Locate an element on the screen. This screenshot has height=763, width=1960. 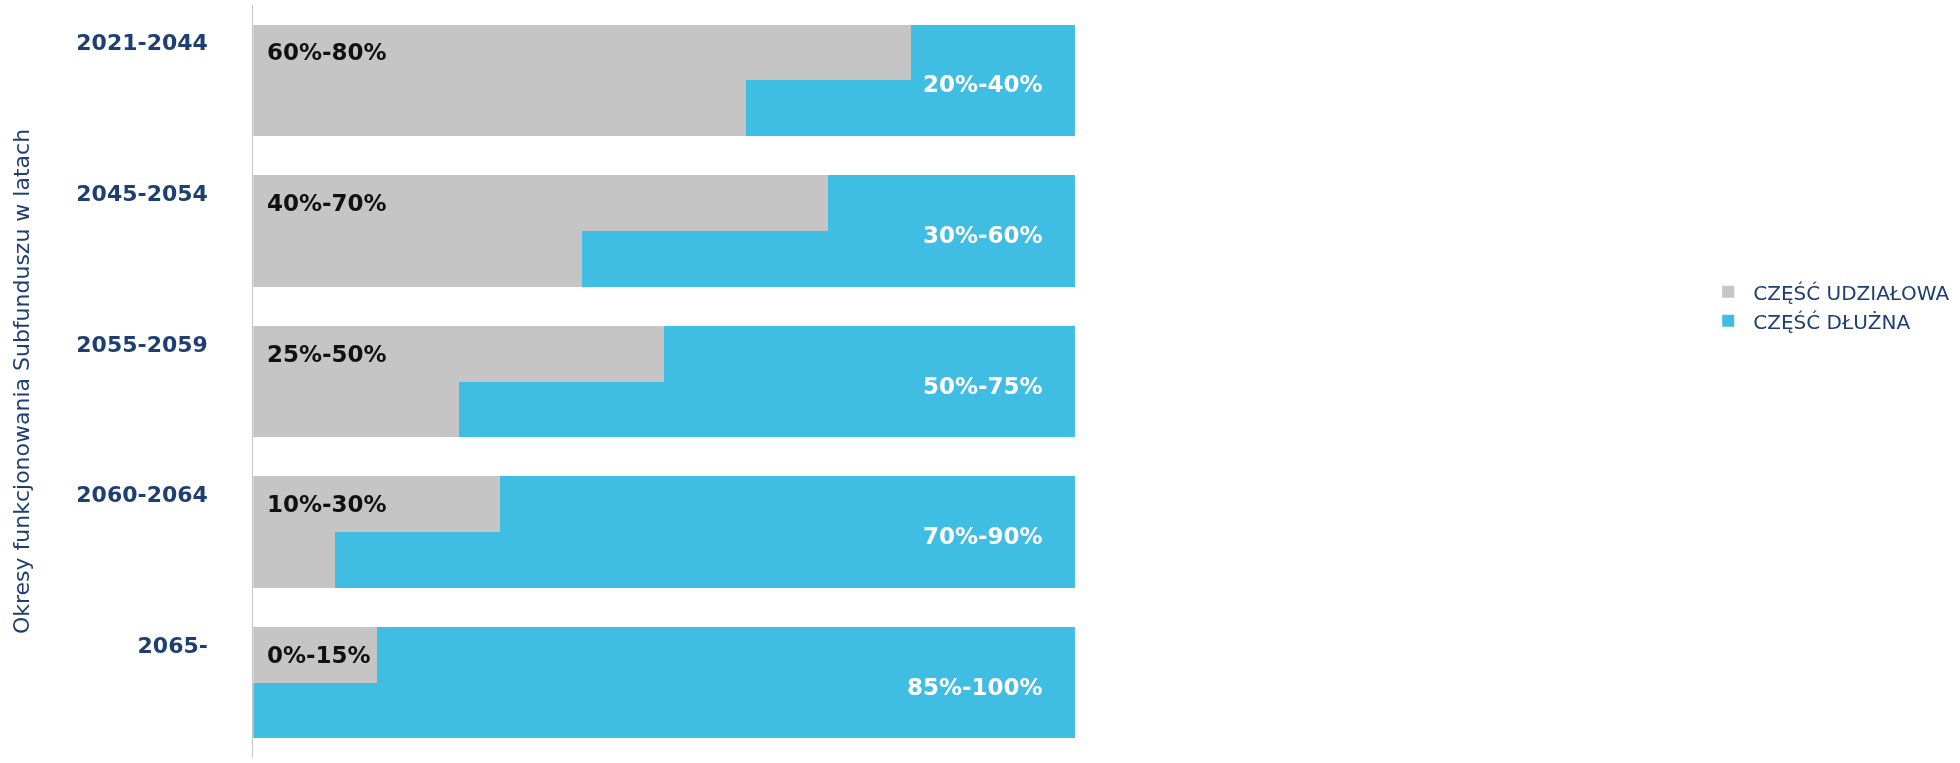
y-tick-label: 2065- is located at coordinates (172, 645).